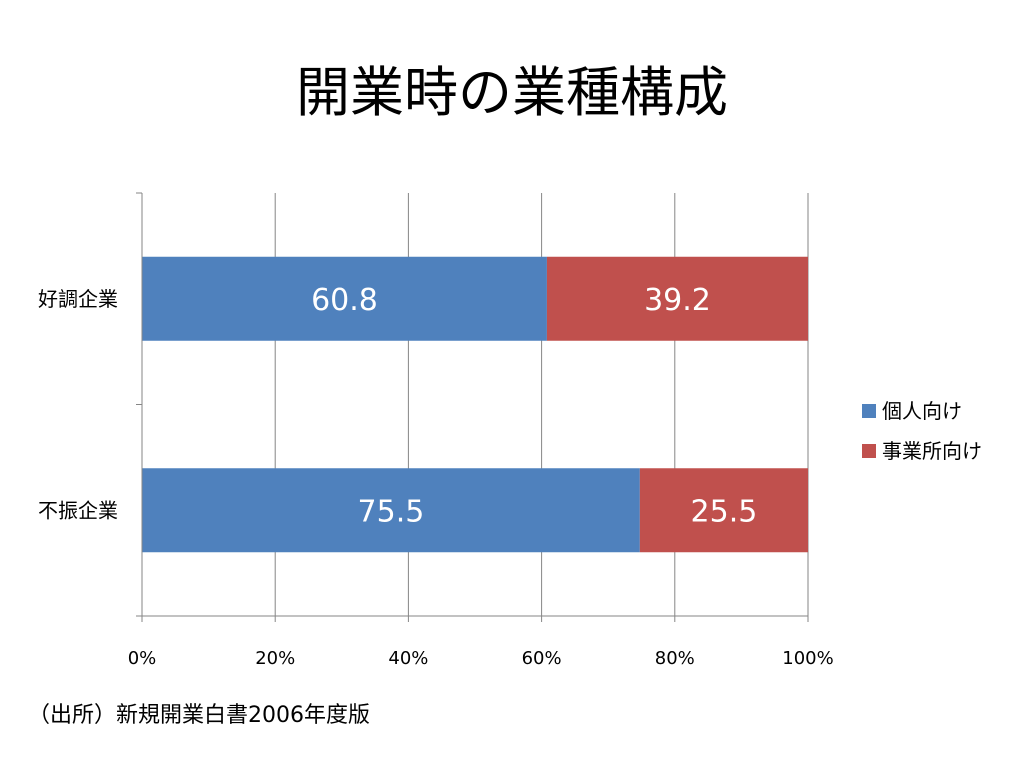  What do you see at coordinates (199, 715) in the screenshot?
I see `source-note: （出所）新規開業白書2006年度版` at bounding box center [199, 715].